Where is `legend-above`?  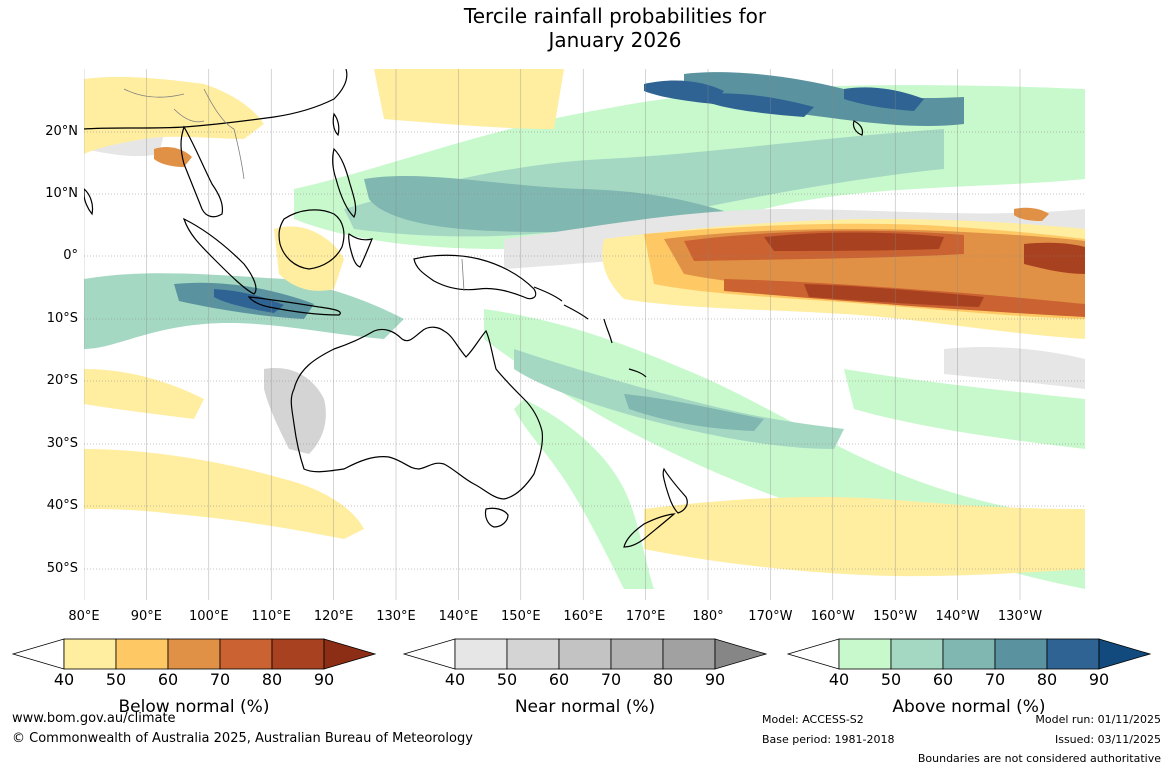
legend-above is located at coordinates (969, 654).